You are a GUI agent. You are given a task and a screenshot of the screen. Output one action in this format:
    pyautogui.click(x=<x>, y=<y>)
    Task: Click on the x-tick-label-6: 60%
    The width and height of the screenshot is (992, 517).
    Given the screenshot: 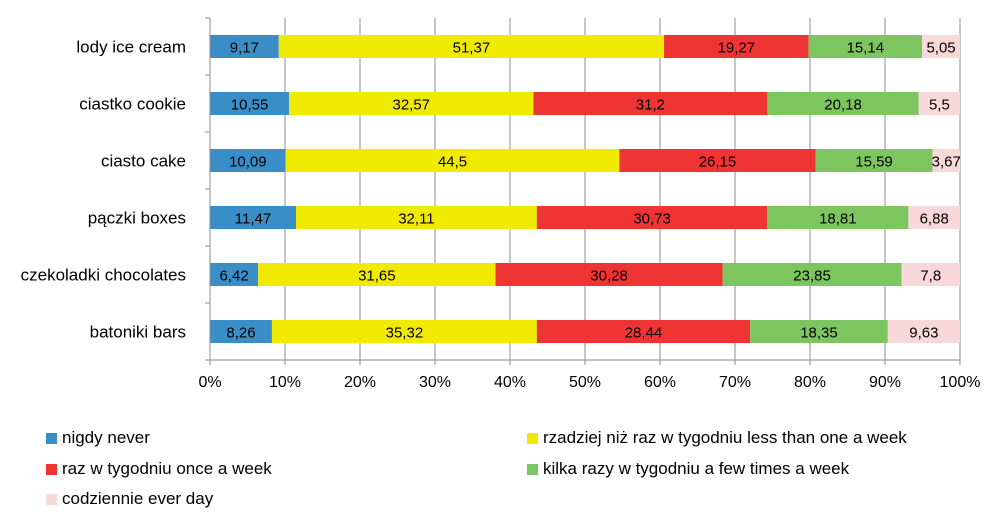 What is the action you would take?
    pyautogui.click(x=660, y=382)
    